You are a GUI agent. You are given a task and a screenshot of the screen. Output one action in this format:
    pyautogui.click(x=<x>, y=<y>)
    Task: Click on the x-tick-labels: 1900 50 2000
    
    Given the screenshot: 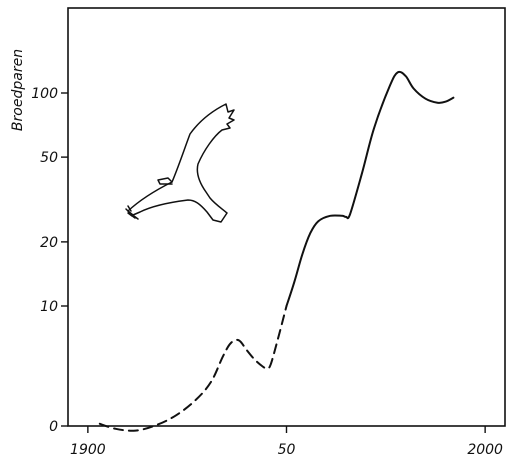 What is the action you would take?
    pyautogui.click(x=286, y=450)
    